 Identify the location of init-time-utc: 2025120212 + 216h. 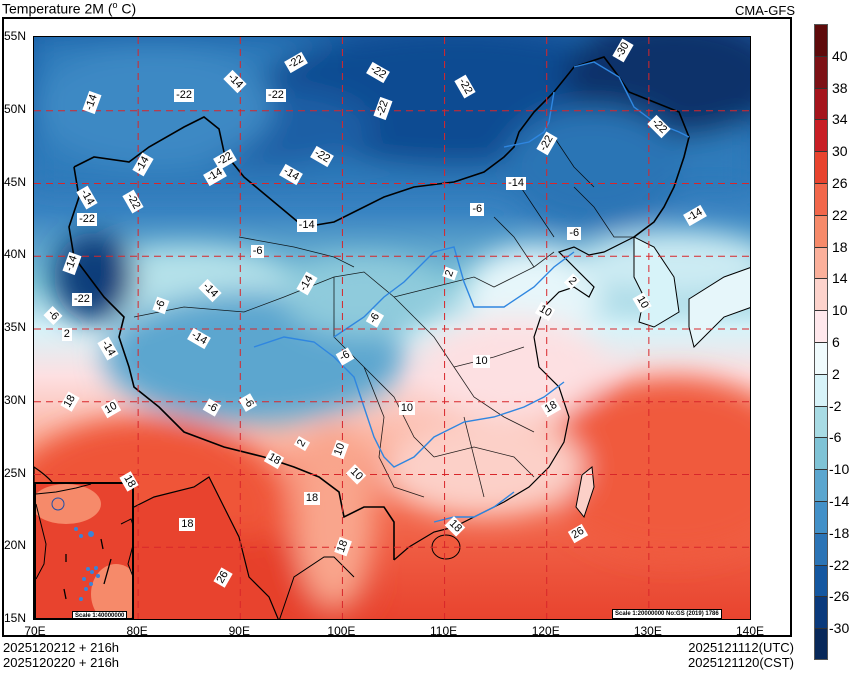
(61, 647).